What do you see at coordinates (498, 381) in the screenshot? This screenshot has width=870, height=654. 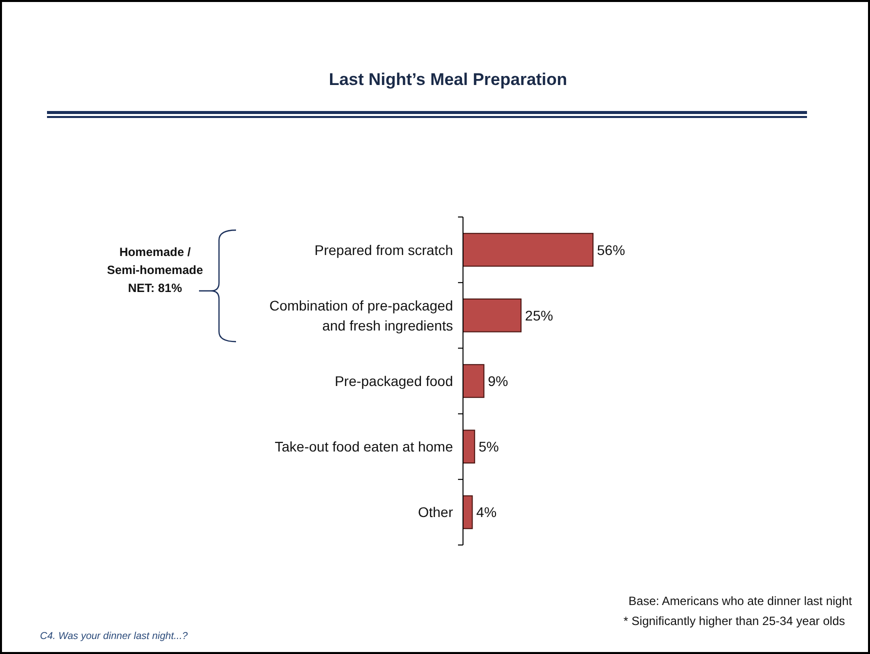 I see `data-label: 9%` at bounding box center [498, 381].